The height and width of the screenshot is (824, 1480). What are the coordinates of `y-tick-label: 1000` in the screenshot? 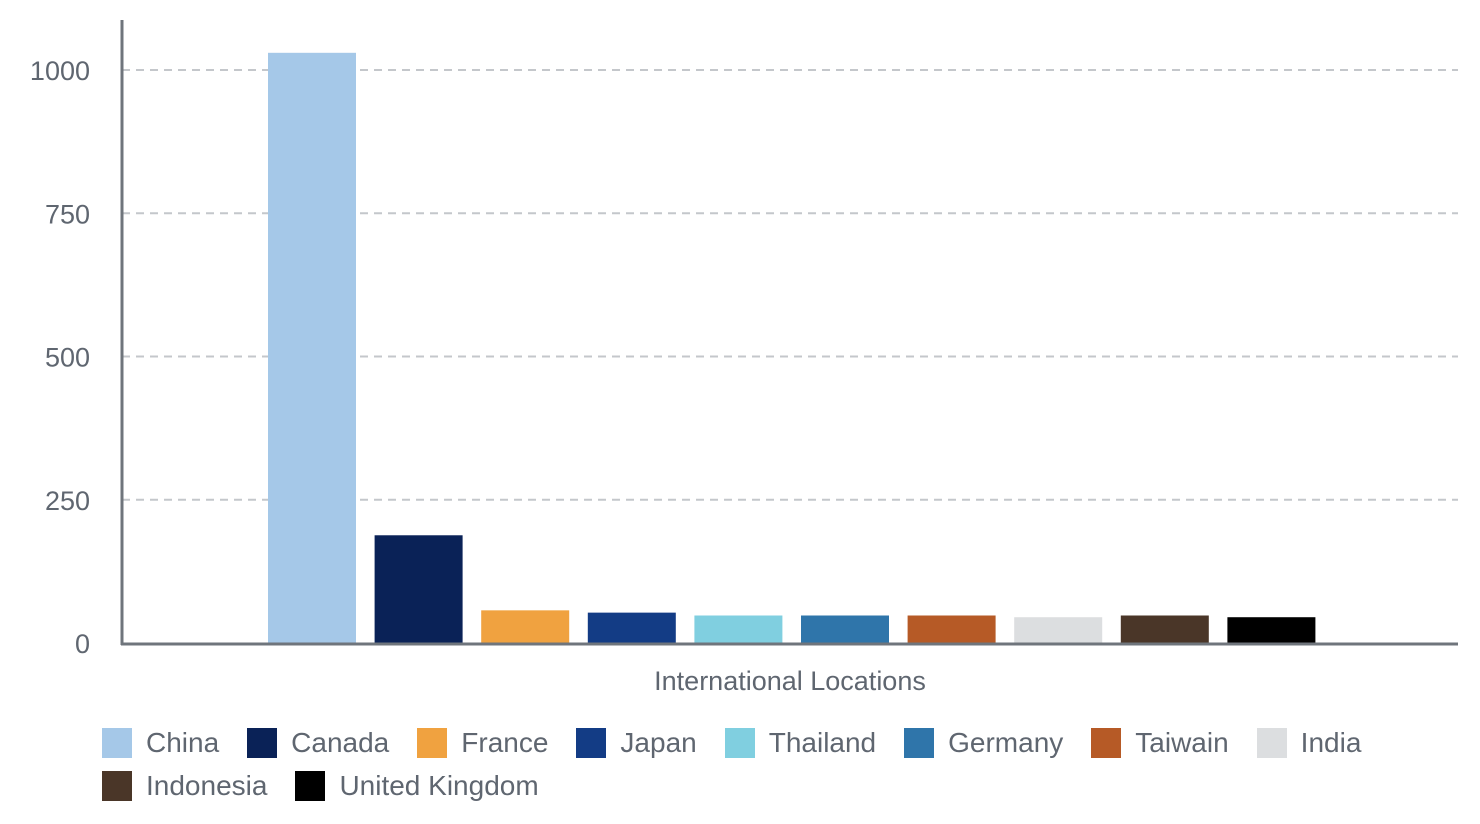 It's located at (60, 71).